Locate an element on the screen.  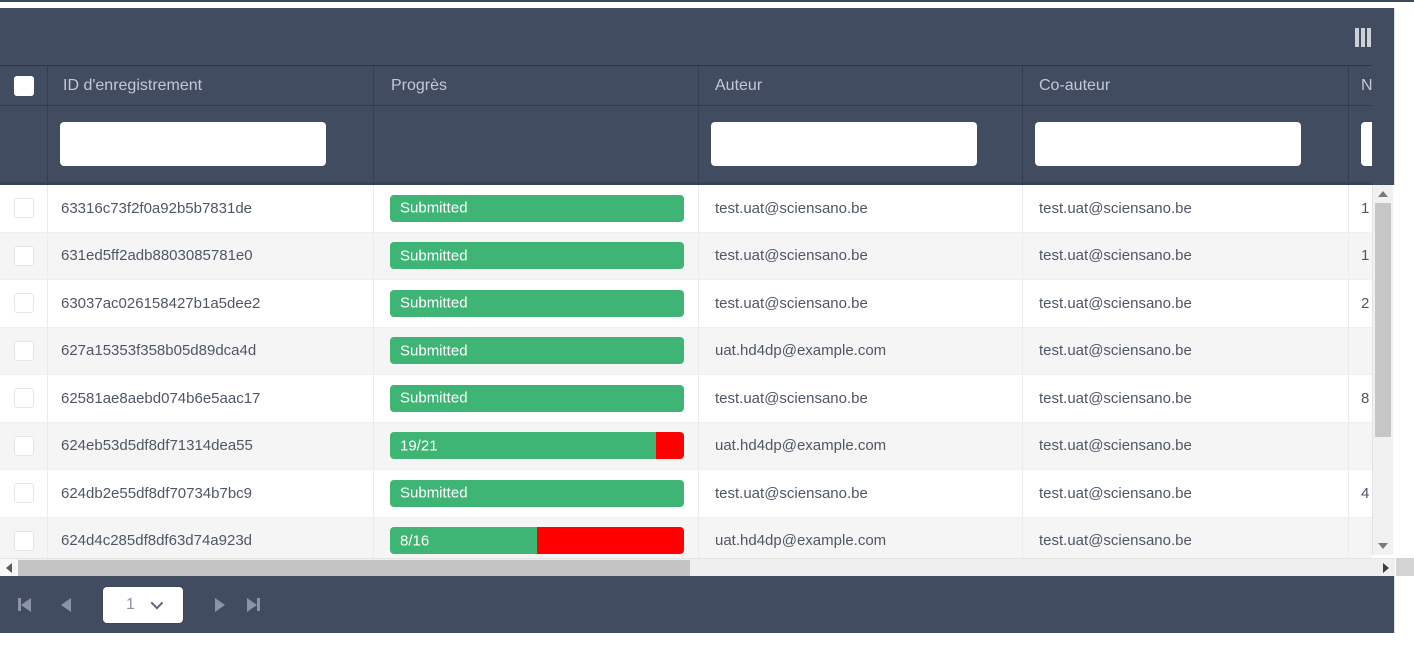
select-all-checkbox is located at coordinates (23, 85).